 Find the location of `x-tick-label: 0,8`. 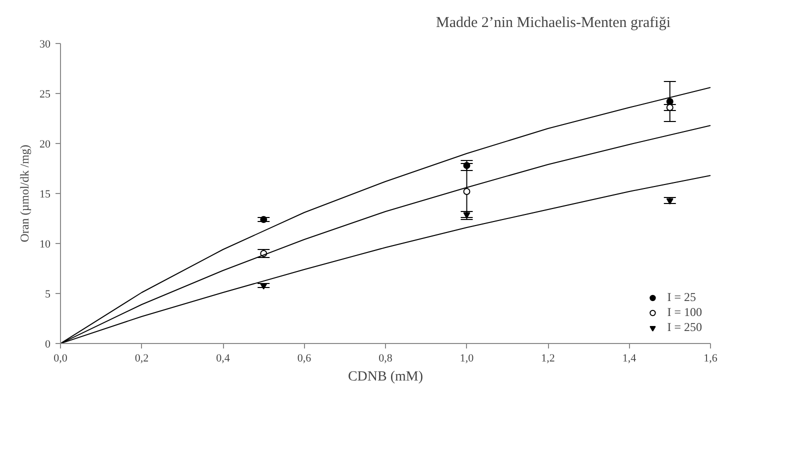

x-tick-label: 0,8 is located at coordinates (385, 358).